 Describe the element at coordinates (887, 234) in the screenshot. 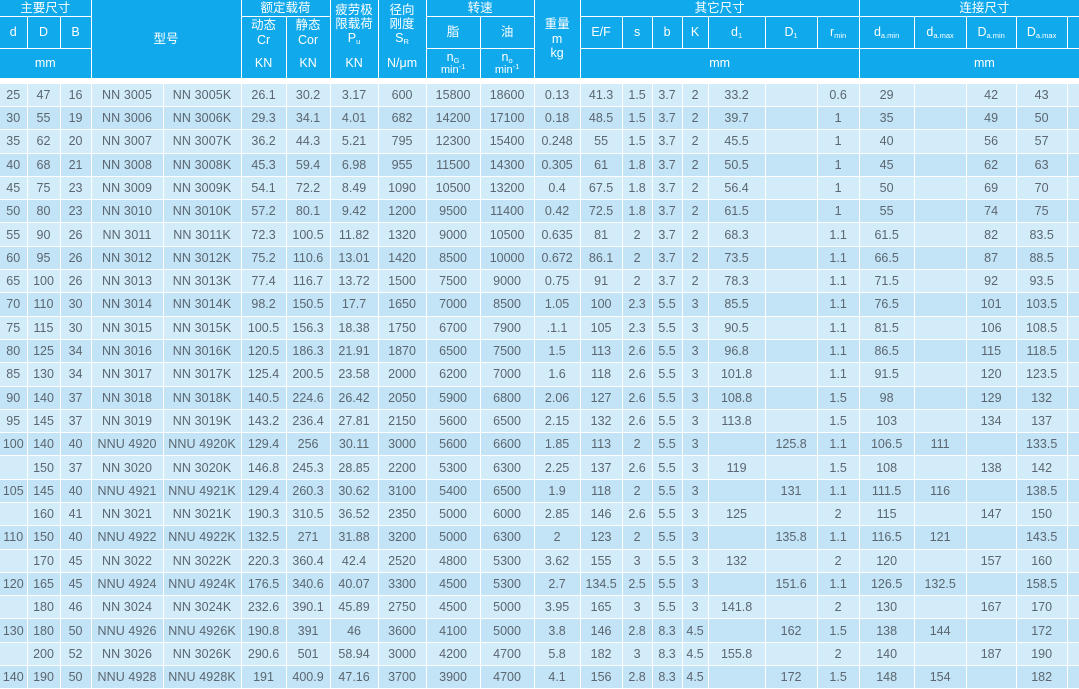

I see `cell-da-min: 61.5` at that location.